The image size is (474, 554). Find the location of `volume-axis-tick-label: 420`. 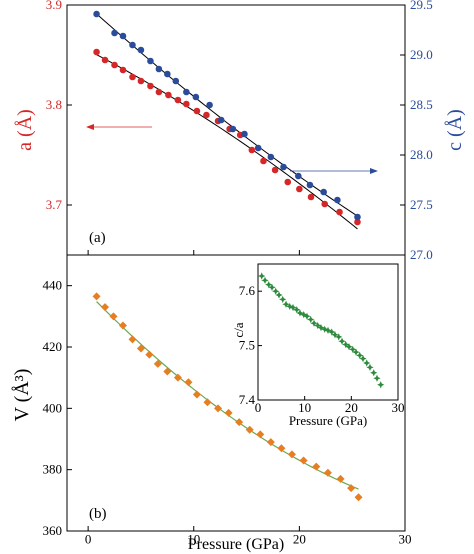

volume-axis-tick-label: 420 is located at coordinates (53, 346).